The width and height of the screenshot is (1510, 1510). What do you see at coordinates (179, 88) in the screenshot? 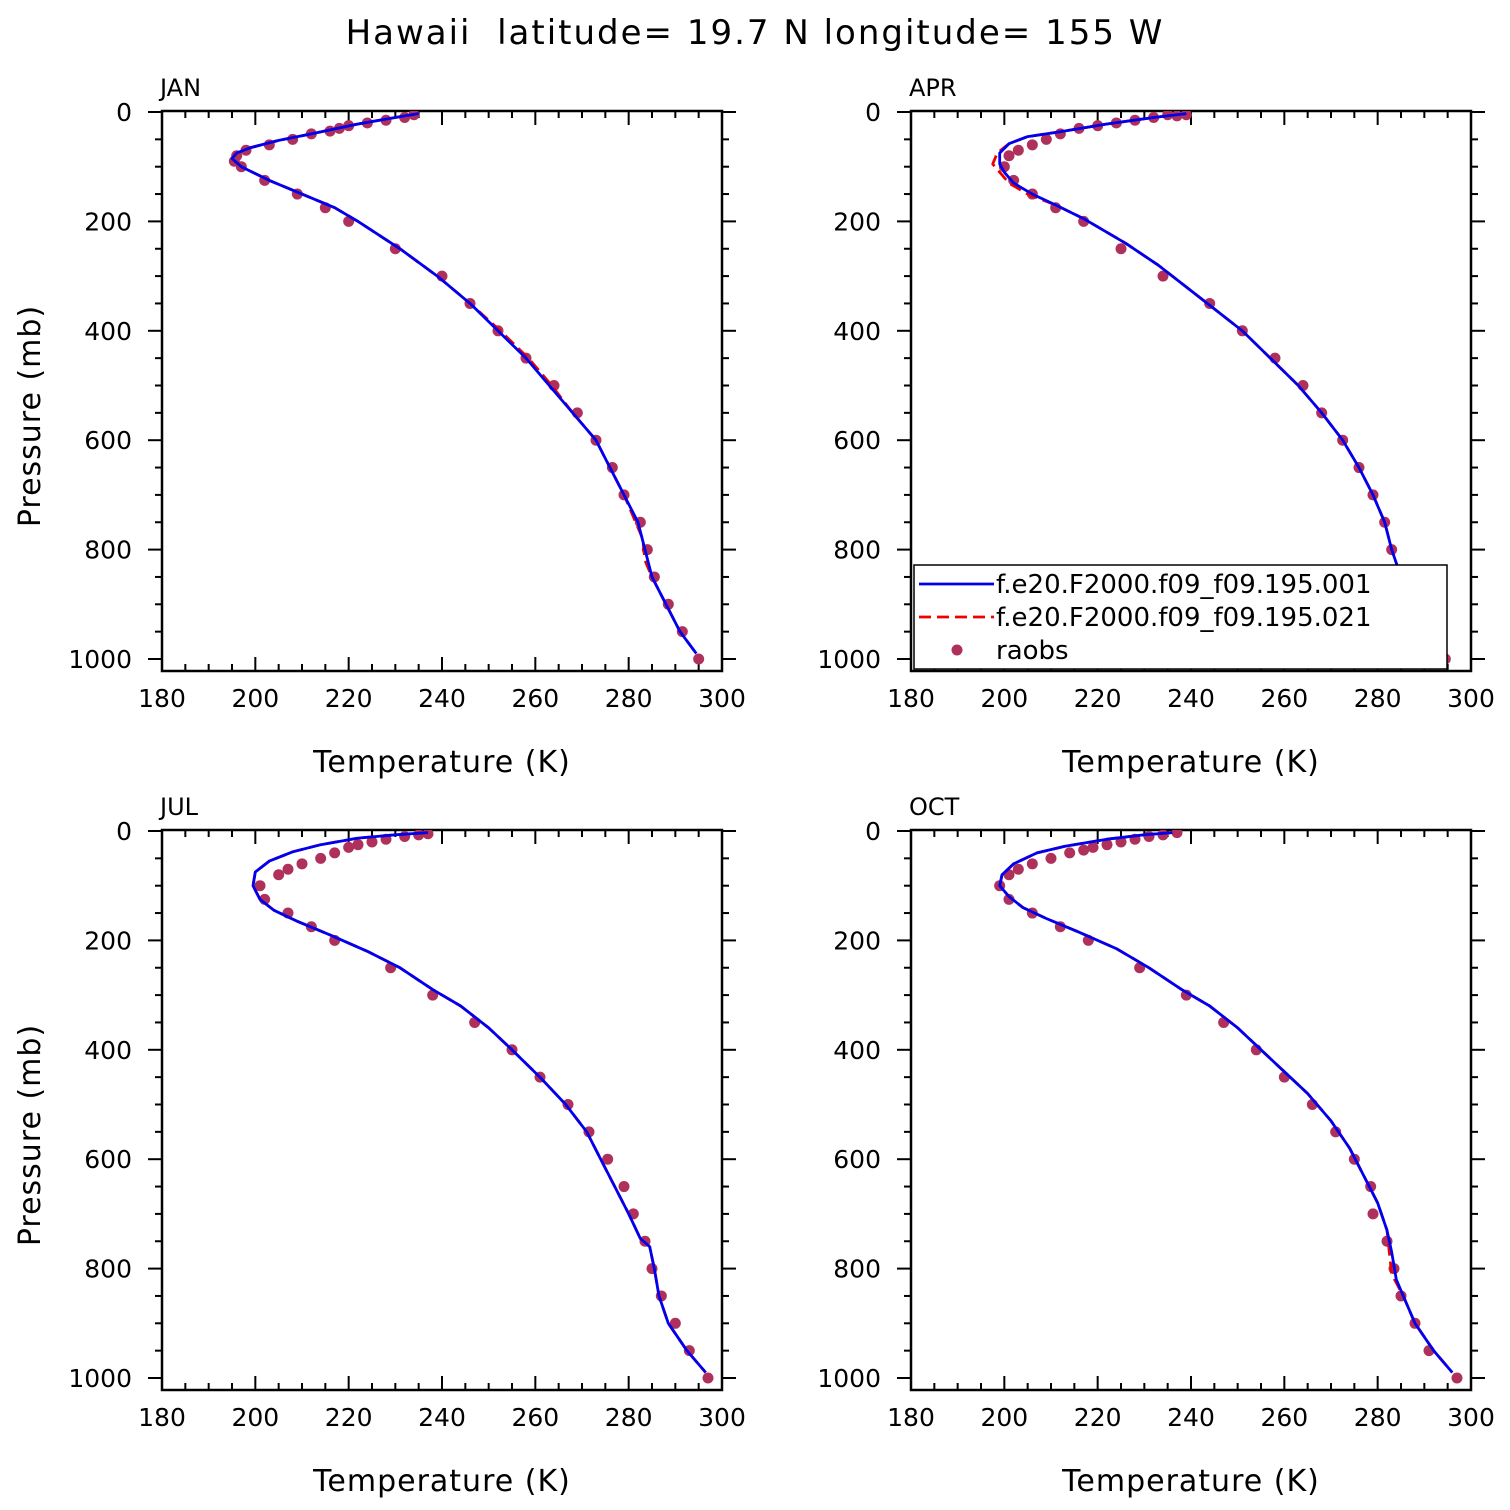
I see `panel-label: JAN` at bounding box center [179, 88].